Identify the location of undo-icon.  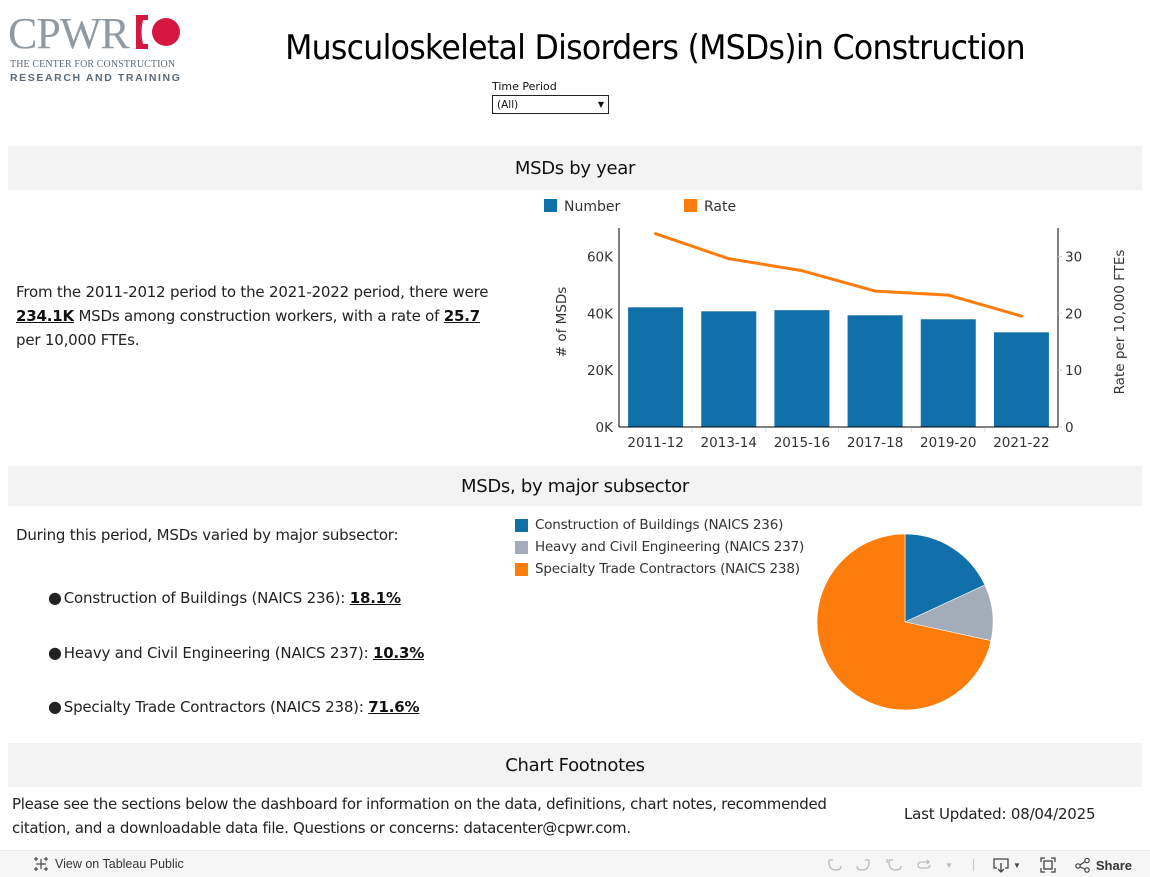
(835, 865).